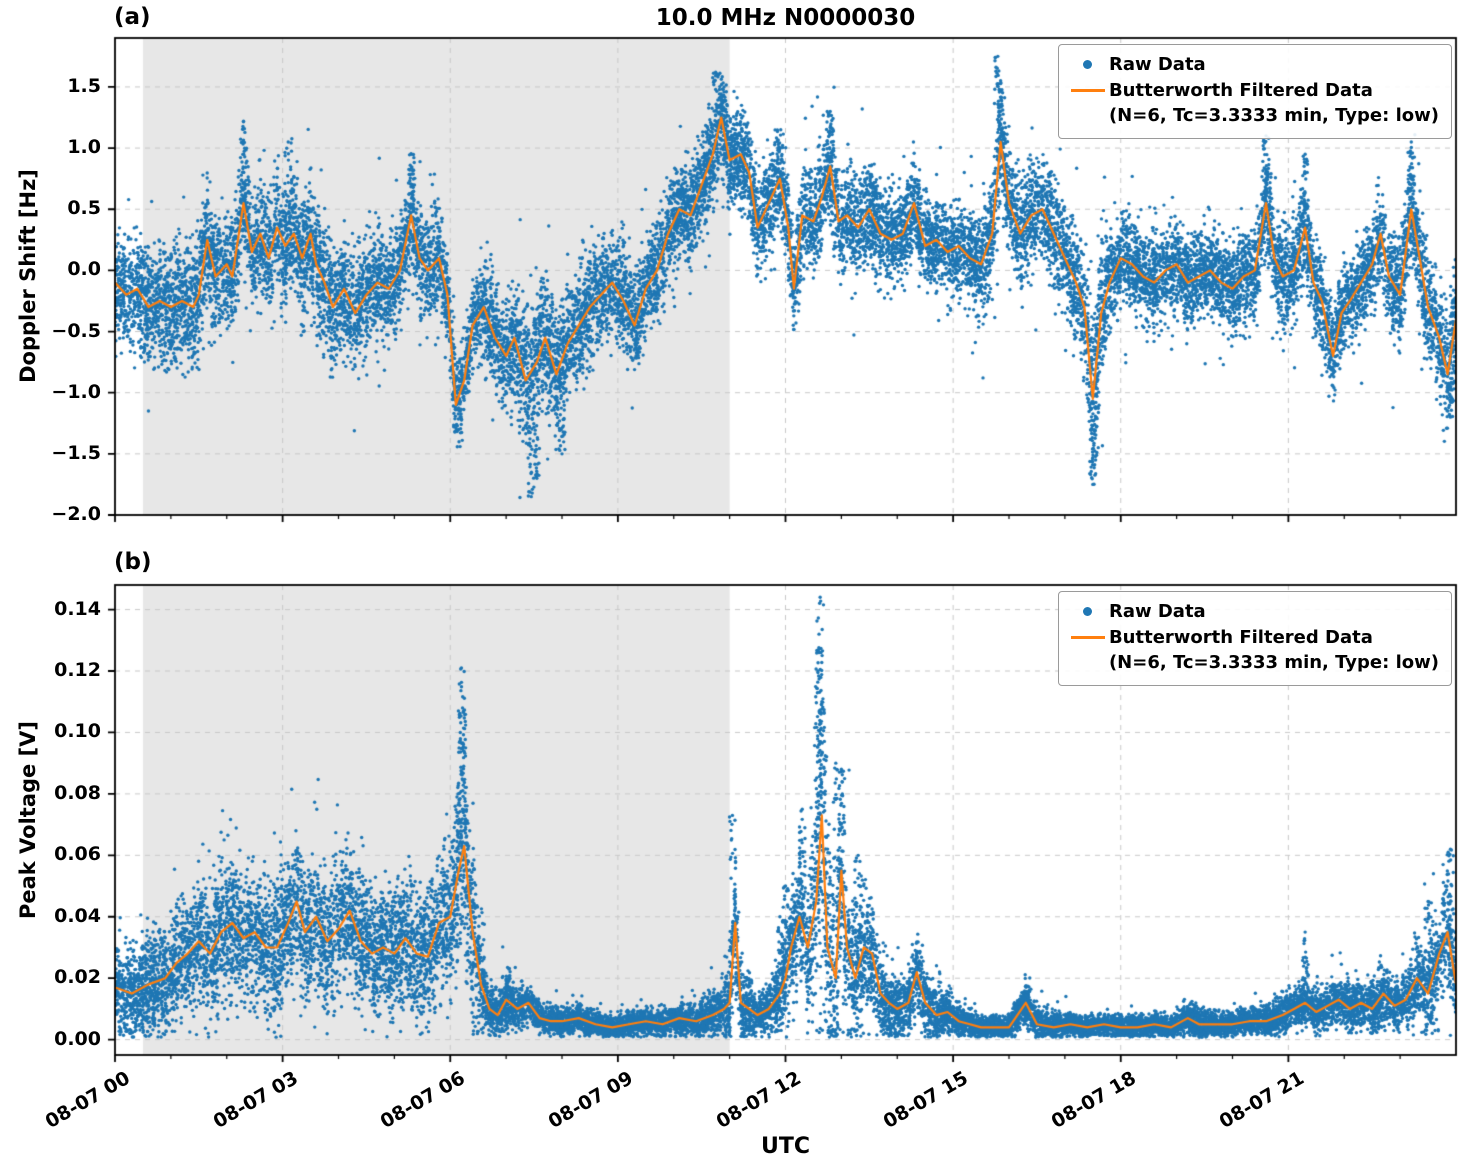  What do you see at coordinates (76, 452) in the screenshot?
I see `y-tick-label: −1.5` at bounding box center [76, 452].